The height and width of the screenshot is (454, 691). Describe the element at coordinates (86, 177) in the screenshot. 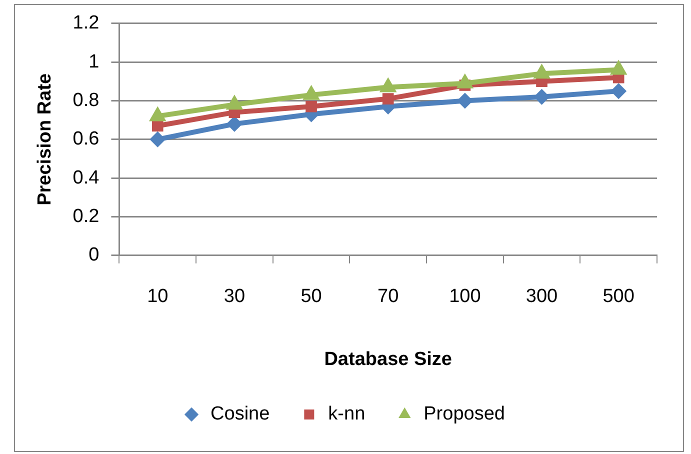

I see `y-tick-label: 0.4` at that location.